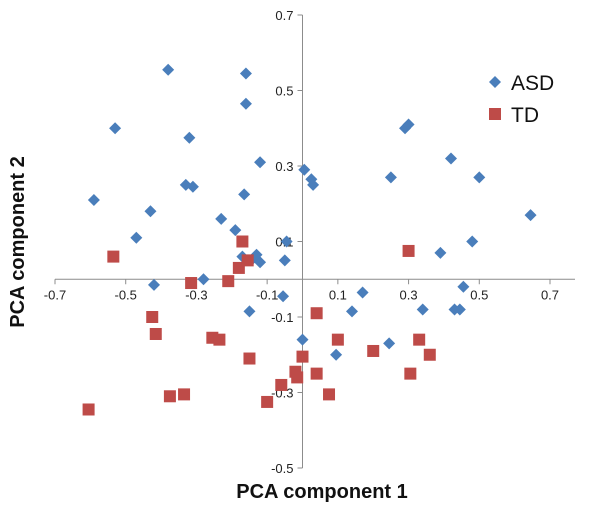  What do you see at coordinates (525, 115) in the screenshot?
I see `td-legend-label: TD` at bounding box center [525, 115].